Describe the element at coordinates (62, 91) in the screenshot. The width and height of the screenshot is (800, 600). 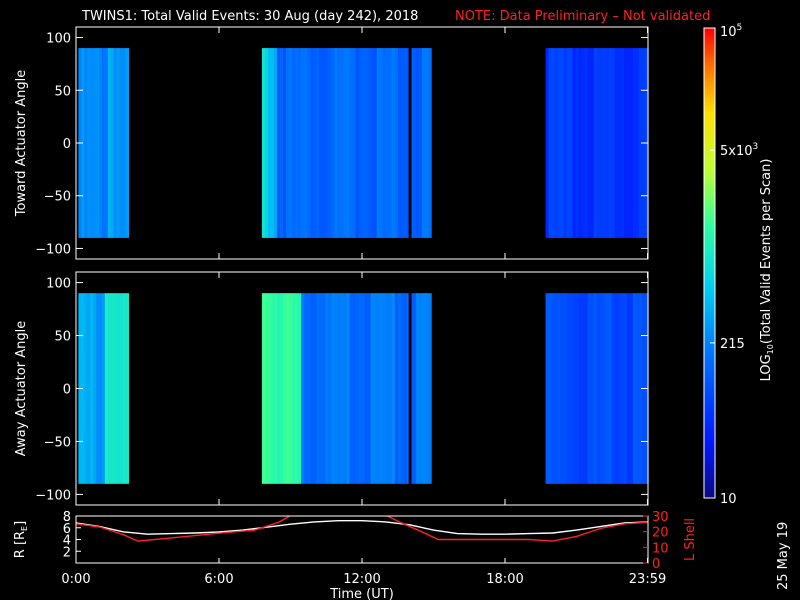
I see `y-tick-label: 50` at that location.